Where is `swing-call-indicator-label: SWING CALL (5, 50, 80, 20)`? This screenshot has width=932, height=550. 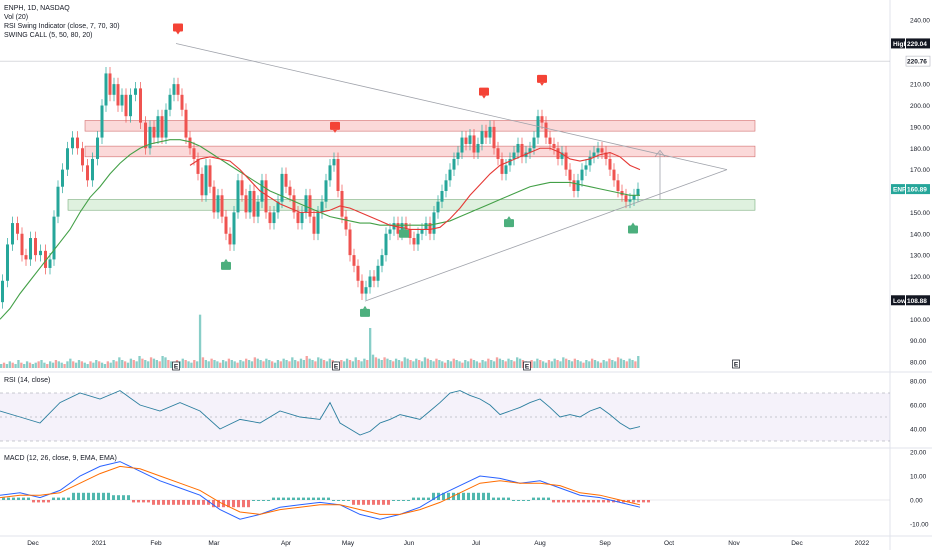
swing-call-indicator-label: SWING CALL (5, 50, 80, 20) is located at coordinates (48, 35).